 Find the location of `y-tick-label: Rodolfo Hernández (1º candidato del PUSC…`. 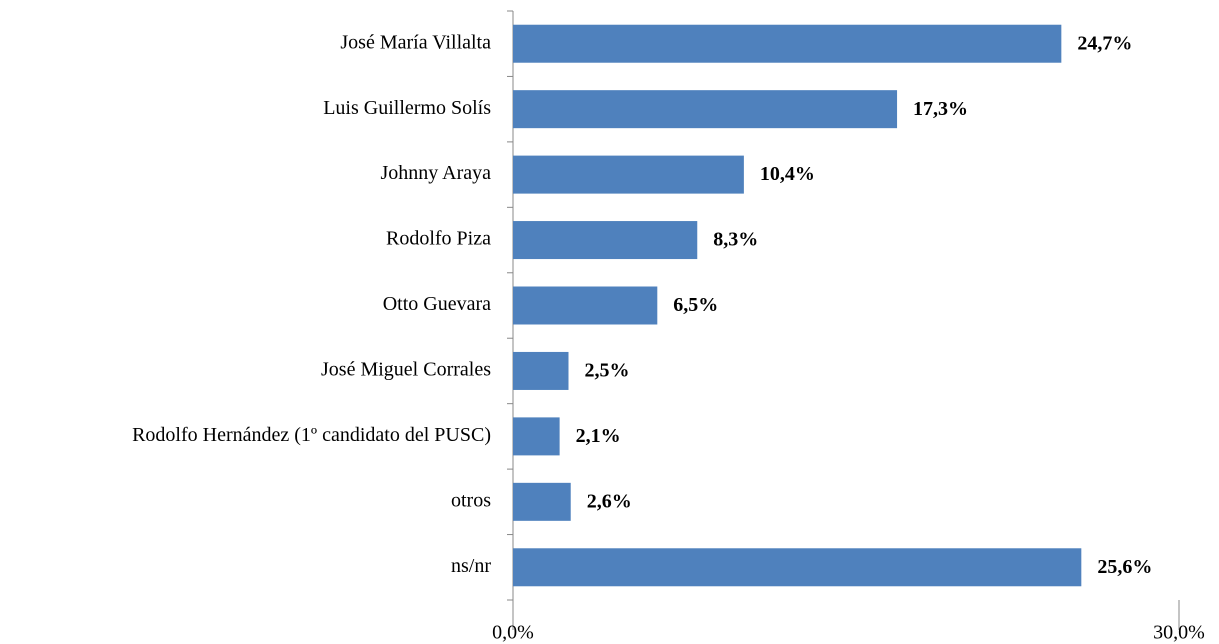

y-tick-label: Rodolfo Hernández (1º candidato del PUSC… is located at coordinates (311, 435).